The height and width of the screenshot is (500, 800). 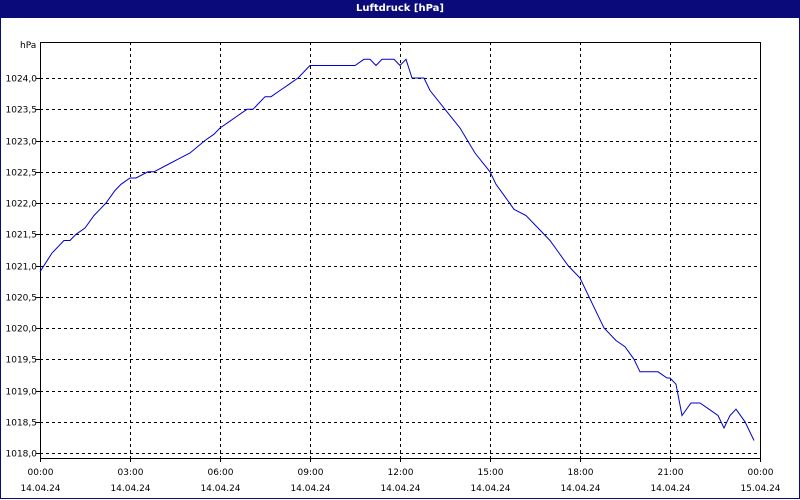 What do you see at coordinates (22, 299) in the screenshot?
I see `y-tick-label: 1020,5` at bounding box center [22, 299].